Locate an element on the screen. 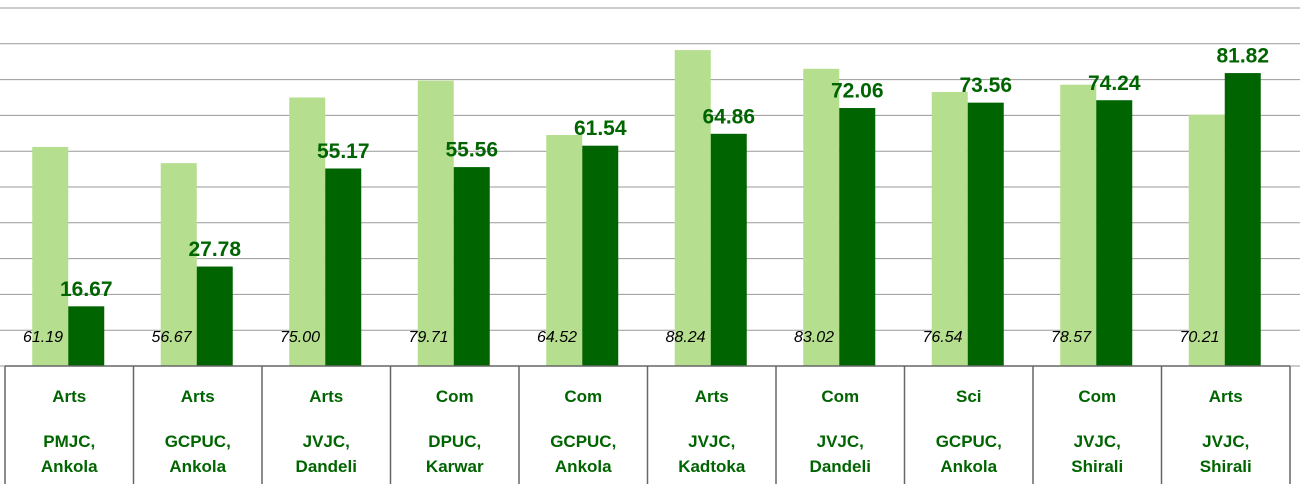 Image resolution: width=1300 pixels, height=484 pixels. value-label: 64.52 is located at coordinates (557, 337).